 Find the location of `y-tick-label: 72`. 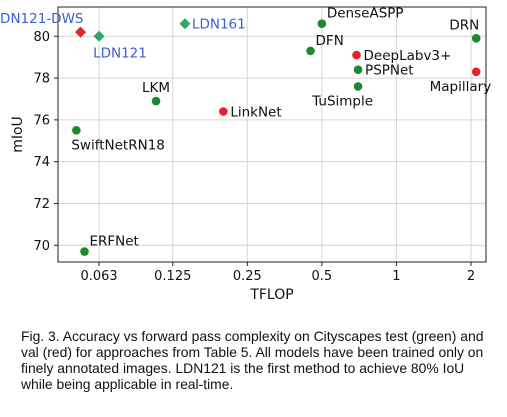

y-tick-label: 72 is located at coordinates (41, 204).